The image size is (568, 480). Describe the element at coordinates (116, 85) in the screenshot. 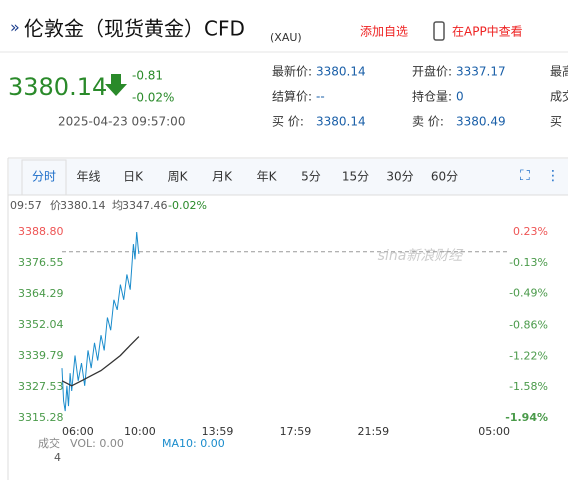

I see `down-arrow` at that location.